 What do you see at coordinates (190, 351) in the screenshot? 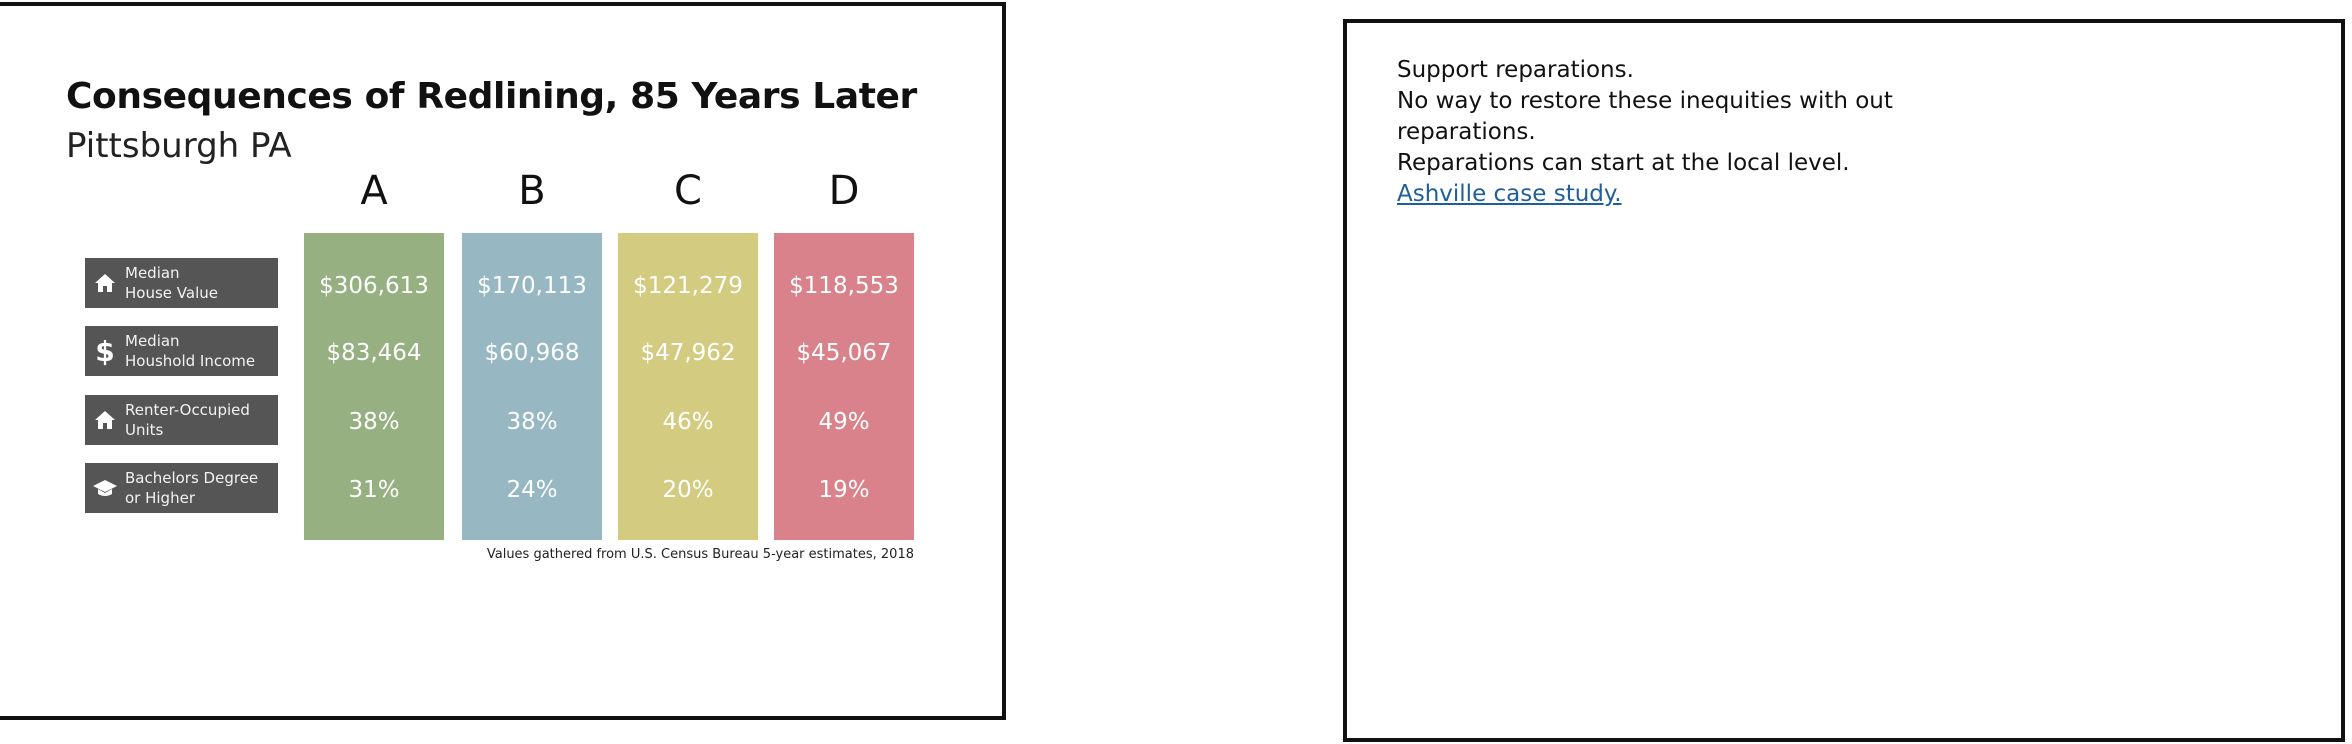
I see `row-label-text: Median Houshold Income` at bounding box center [190, 351].